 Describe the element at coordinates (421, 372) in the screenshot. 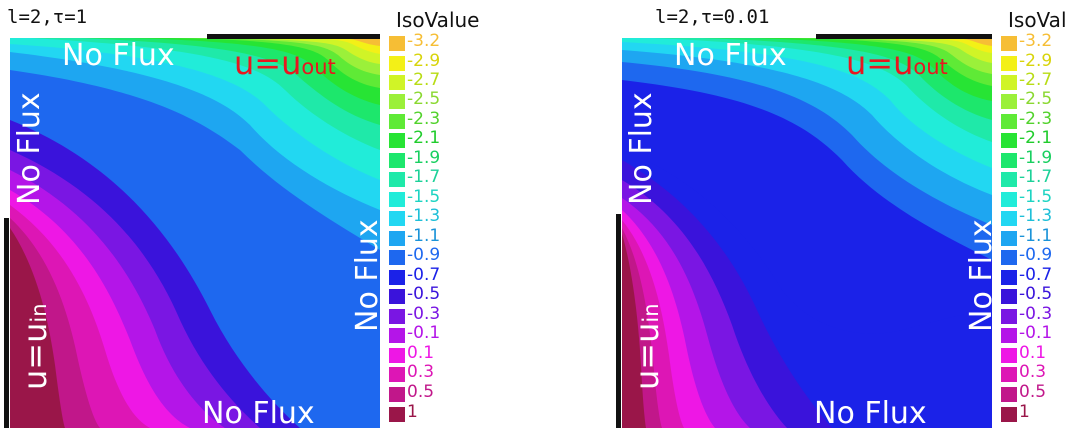

I see `legend-label: 0.3` at that location.